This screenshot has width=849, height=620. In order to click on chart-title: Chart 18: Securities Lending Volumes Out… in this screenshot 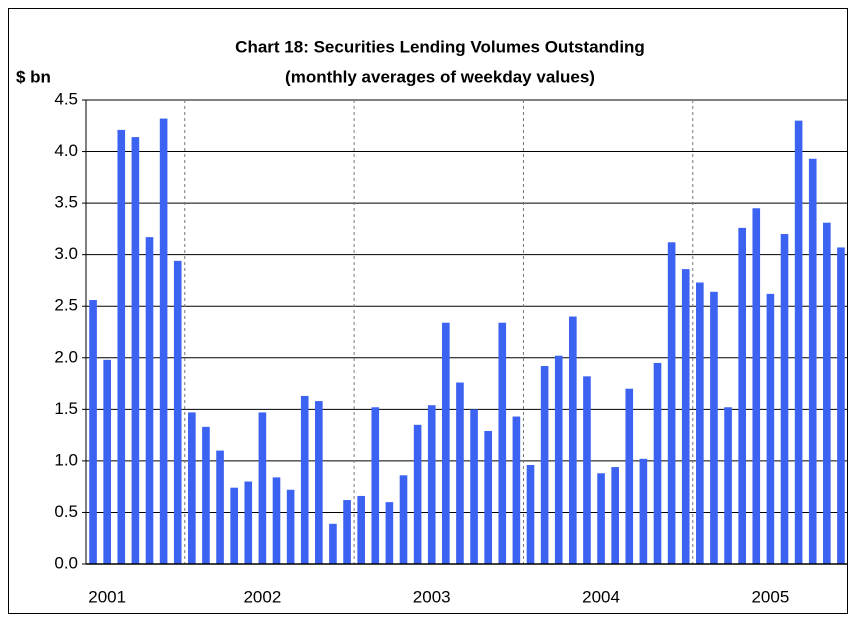, I will do `click(440, 46)`.